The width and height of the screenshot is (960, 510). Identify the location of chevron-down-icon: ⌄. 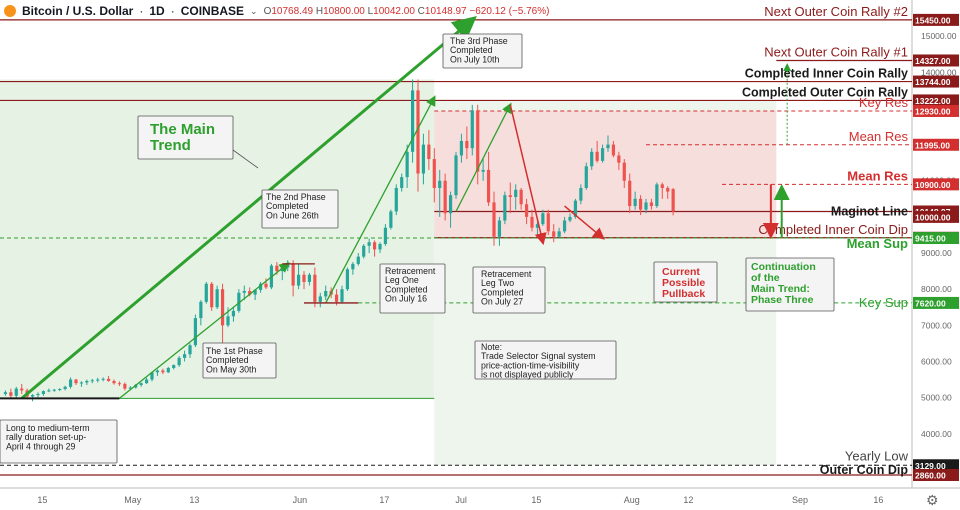
(254, 10).